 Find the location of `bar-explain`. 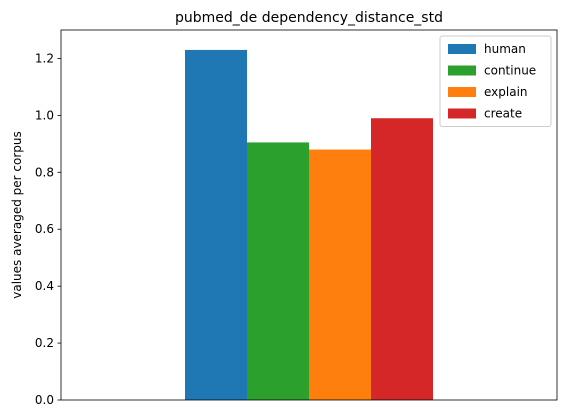

bar-explain is located at coordinates (340, 274).